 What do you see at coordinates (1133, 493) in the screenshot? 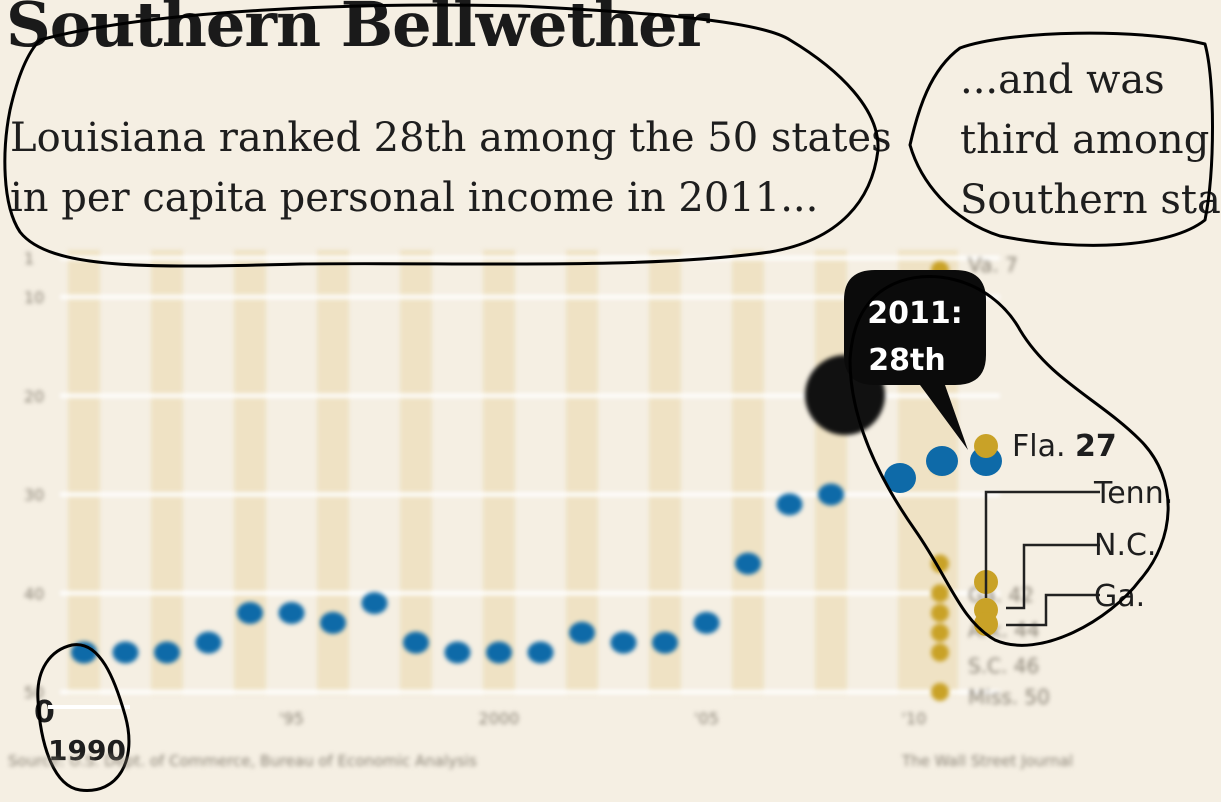
I see `tenn-label: Tenn.` at bounding box center [1133, 493].